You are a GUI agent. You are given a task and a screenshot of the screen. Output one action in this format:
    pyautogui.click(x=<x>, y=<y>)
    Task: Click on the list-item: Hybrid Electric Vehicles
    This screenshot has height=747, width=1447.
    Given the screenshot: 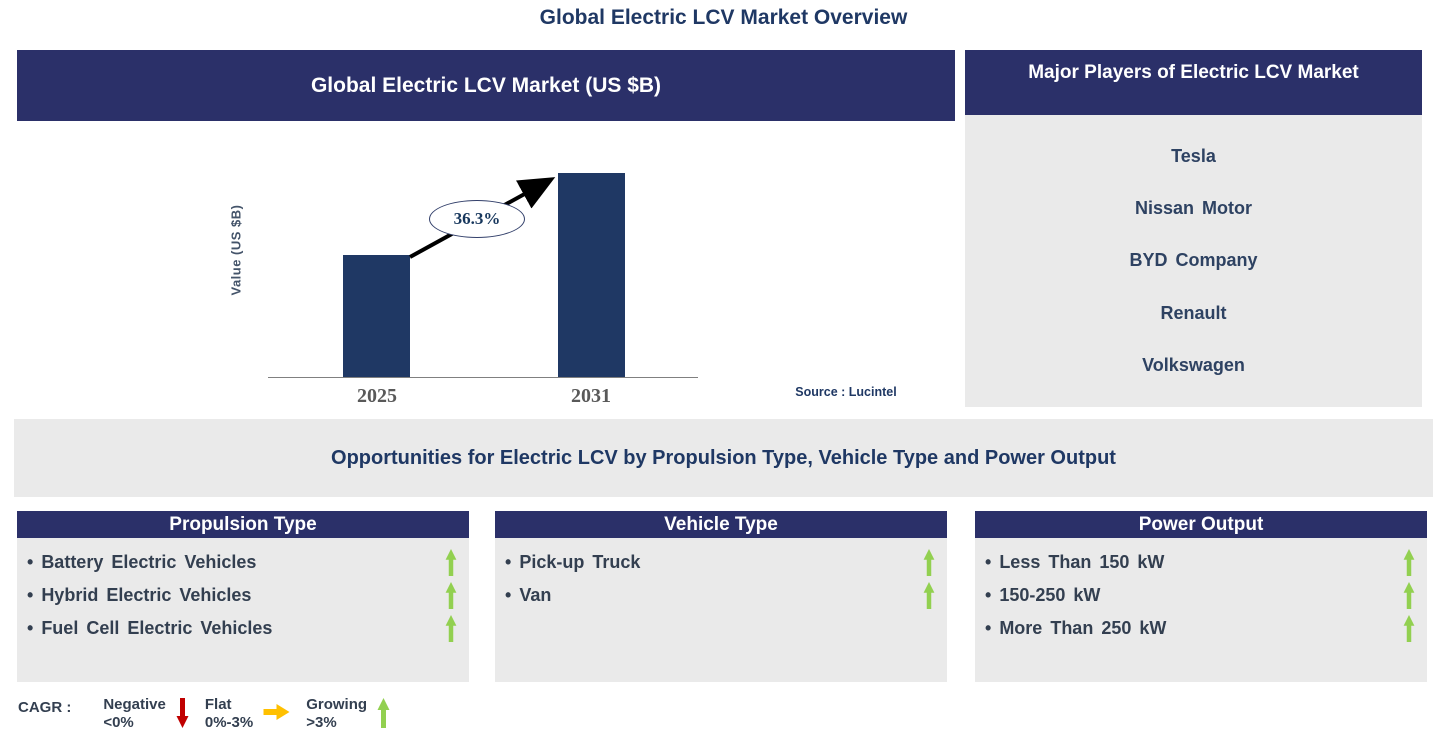 What is the action you would take?
    pyautogui.click(x=243, y=595)
    